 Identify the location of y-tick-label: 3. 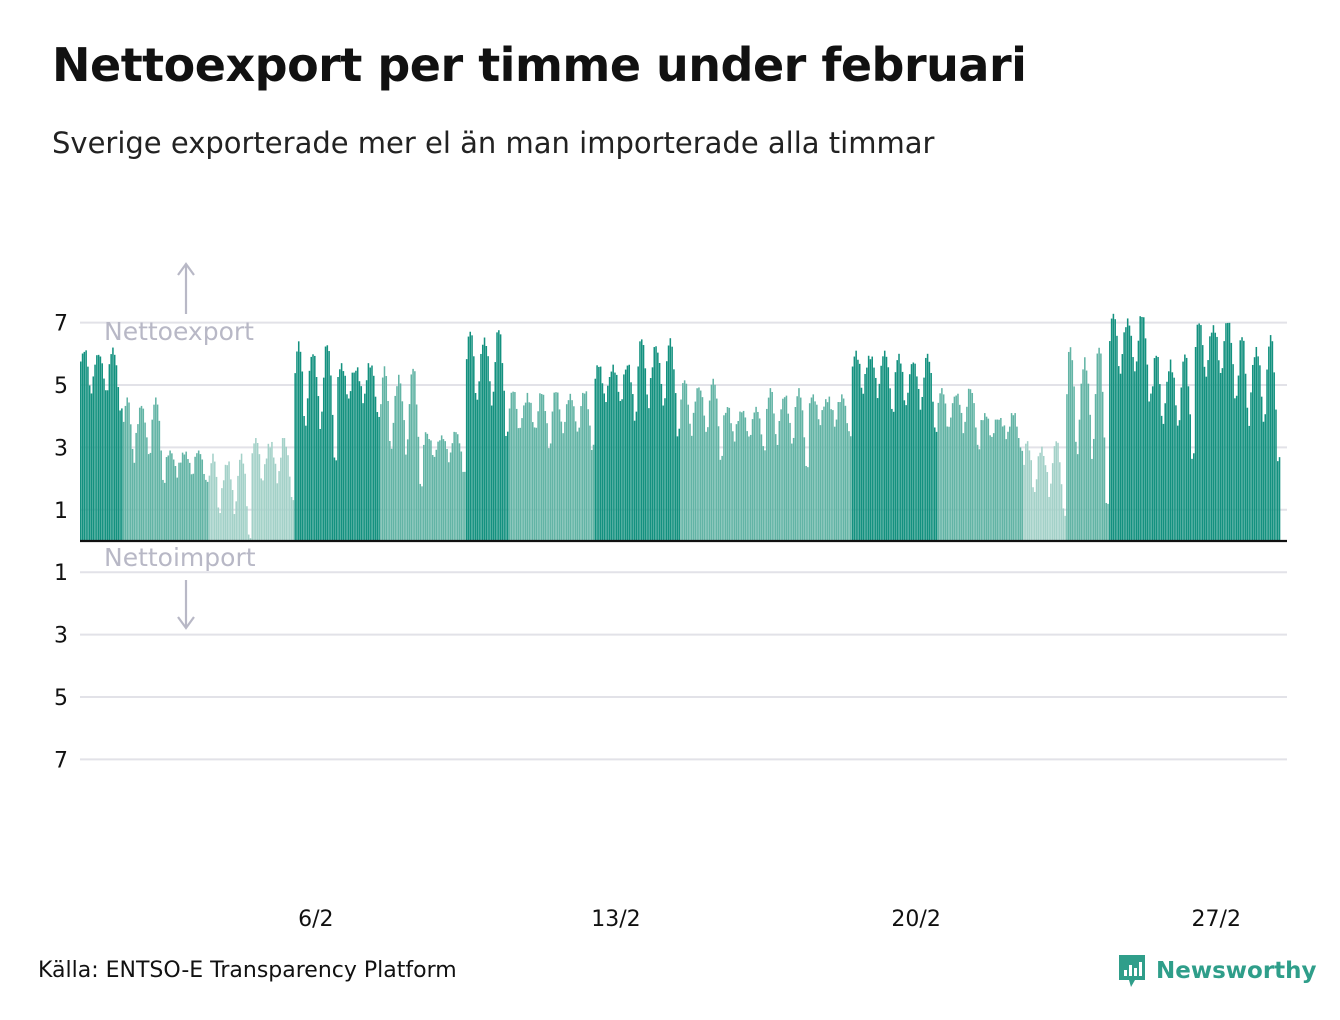
(61, 636).